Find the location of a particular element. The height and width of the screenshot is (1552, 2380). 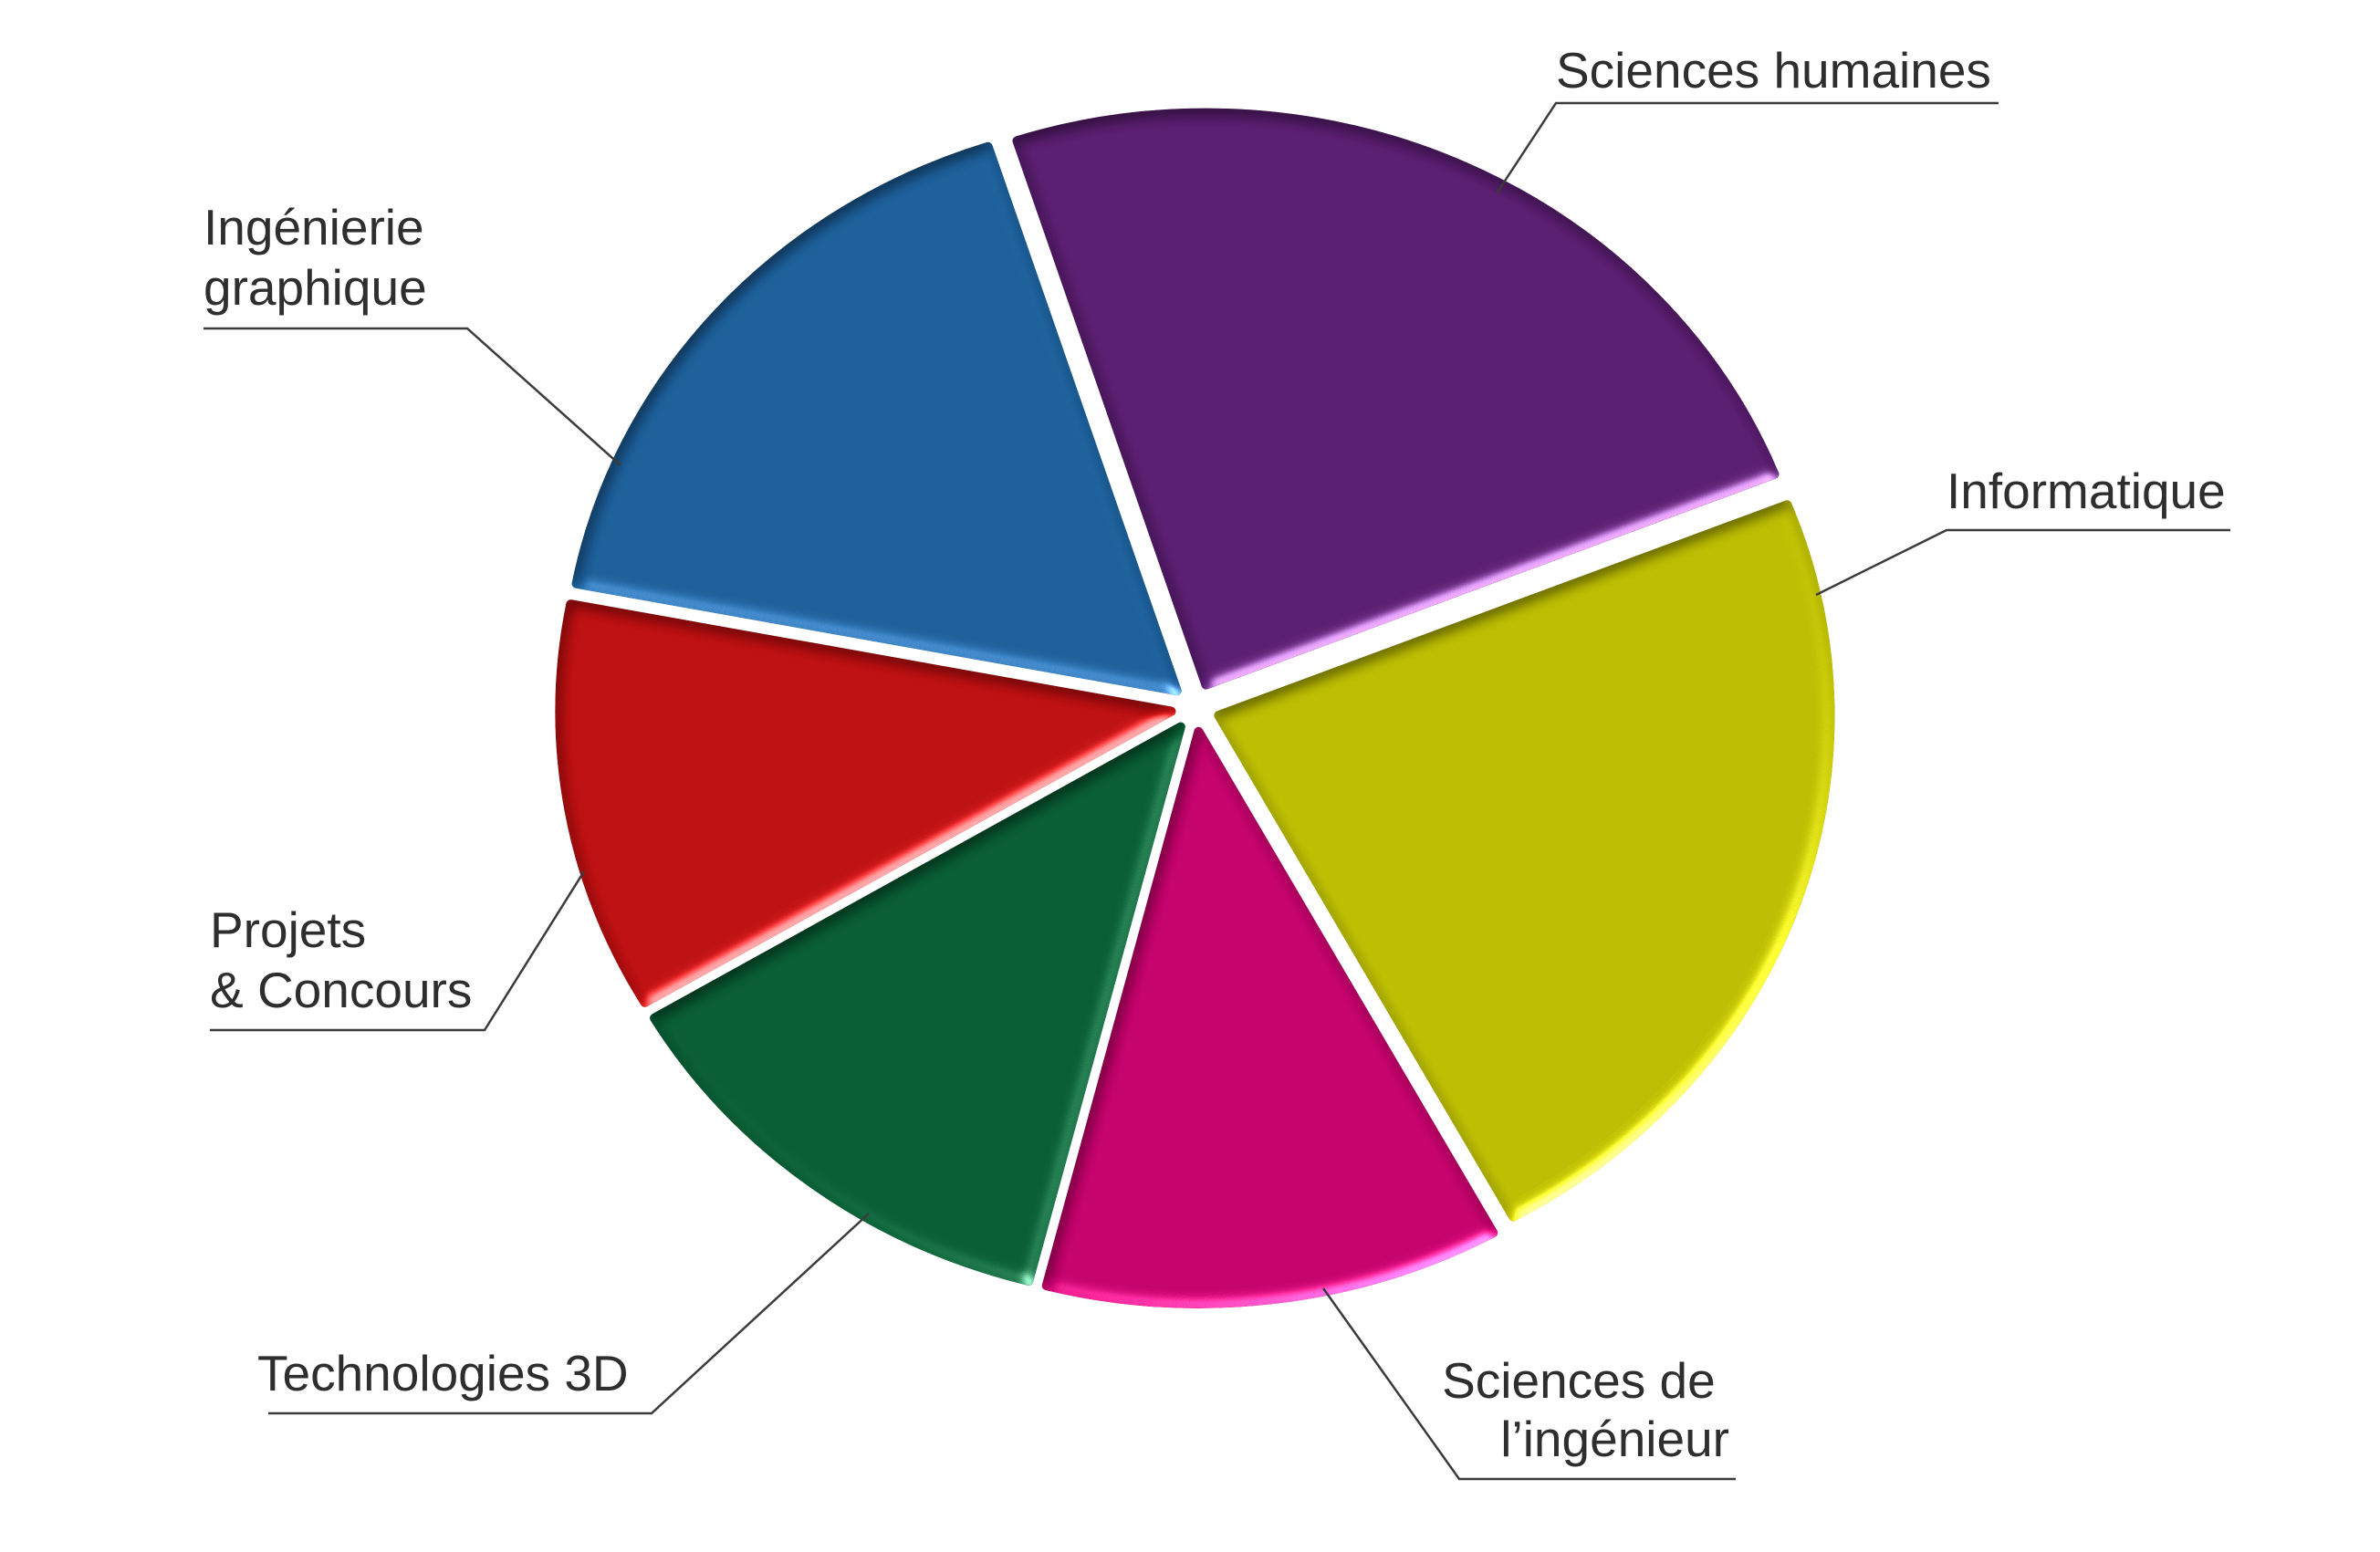

slice-label-projets-concours: Projets & Concours is located at coordinates (341, 960).